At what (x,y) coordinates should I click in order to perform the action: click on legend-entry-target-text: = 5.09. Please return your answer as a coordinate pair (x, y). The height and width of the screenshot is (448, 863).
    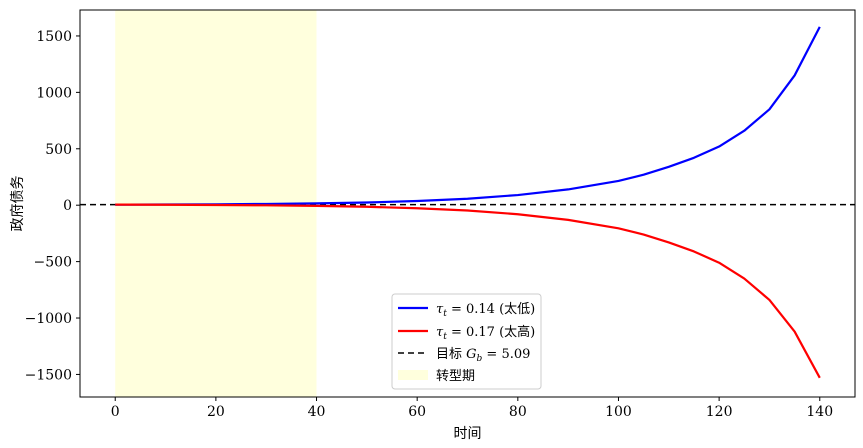
    Looking at the image, I should click on (506, 354).